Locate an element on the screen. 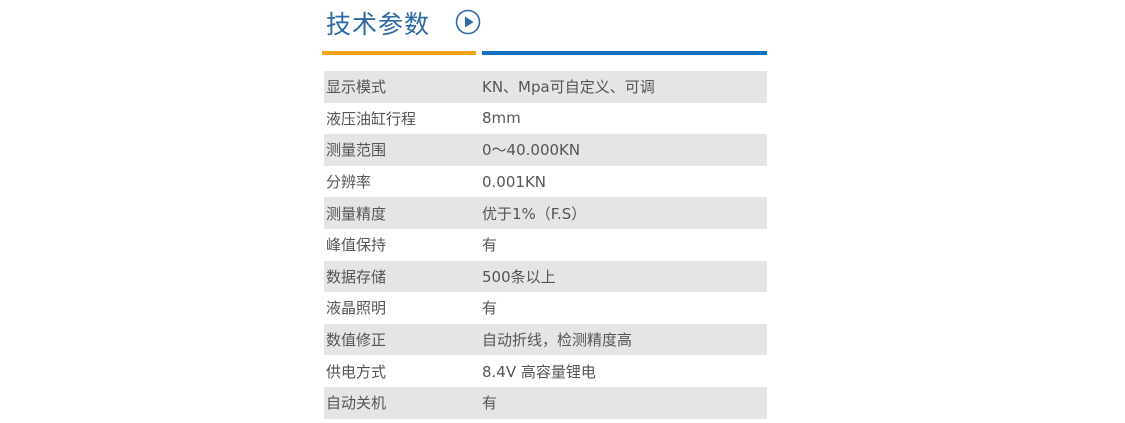 This screenshot has height=423, width=1125. accent-bar-orange is located at coordinates (399, 53).